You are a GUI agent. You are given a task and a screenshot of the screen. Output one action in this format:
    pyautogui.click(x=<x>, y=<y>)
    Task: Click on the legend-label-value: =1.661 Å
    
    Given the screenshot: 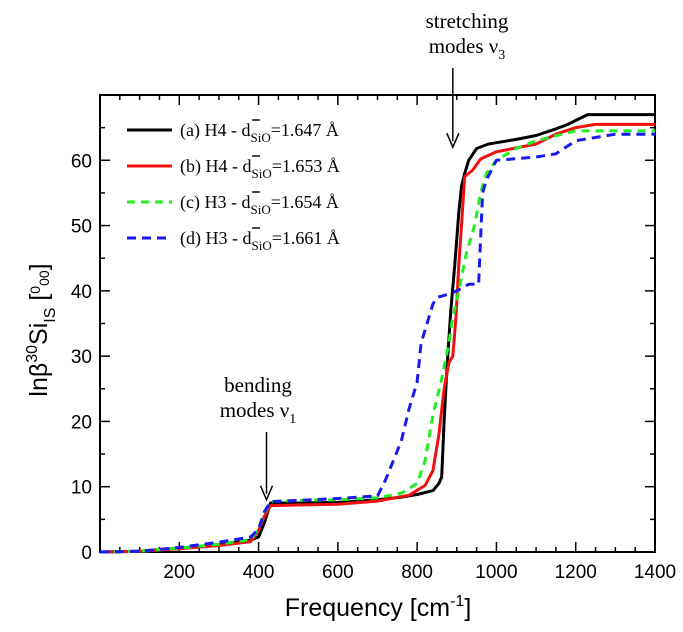 What is the action you would take?
    pyautogui.click(x=306, y=238)
    